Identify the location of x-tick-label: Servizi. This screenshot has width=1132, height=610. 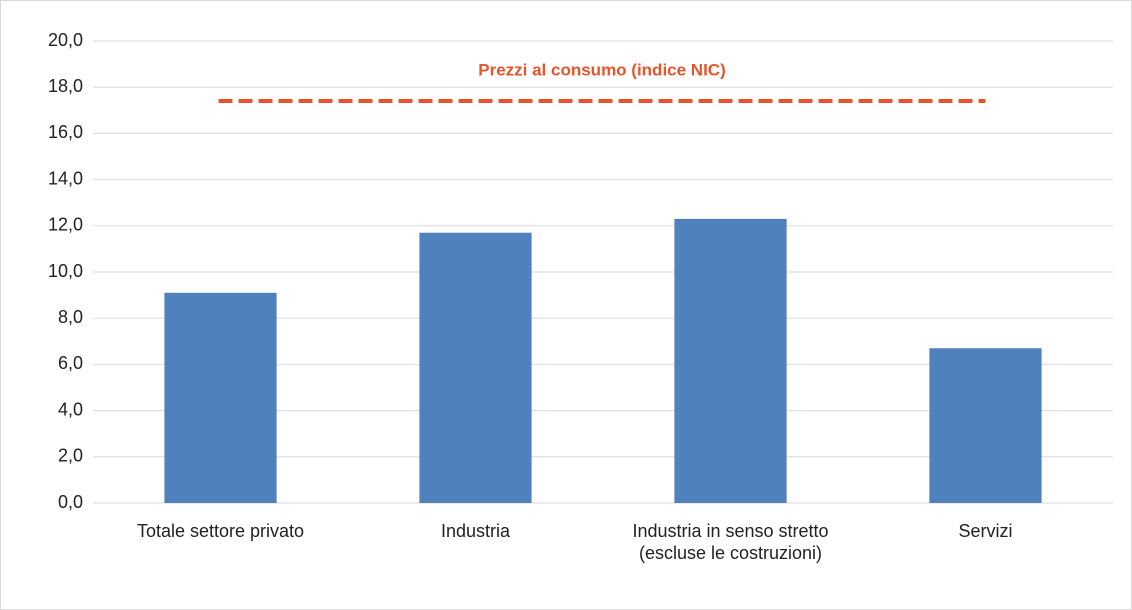
(985, 531).